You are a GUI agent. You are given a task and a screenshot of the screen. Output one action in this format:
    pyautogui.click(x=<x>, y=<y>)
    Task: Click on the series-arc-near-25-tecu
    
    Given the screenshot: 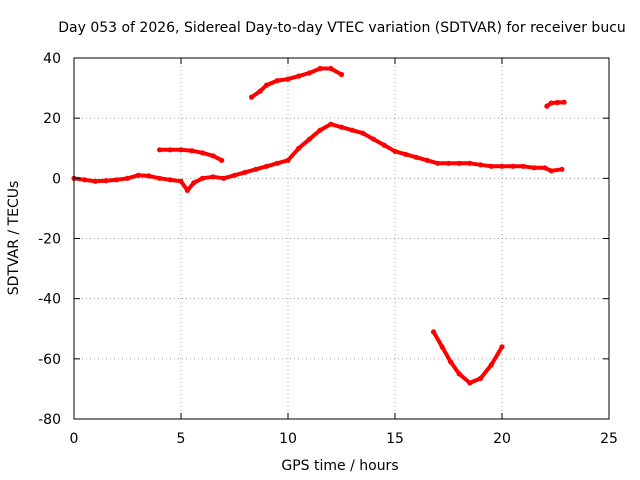 What is the action you would take?
    pyautogui.click(x=555, y=104)
    